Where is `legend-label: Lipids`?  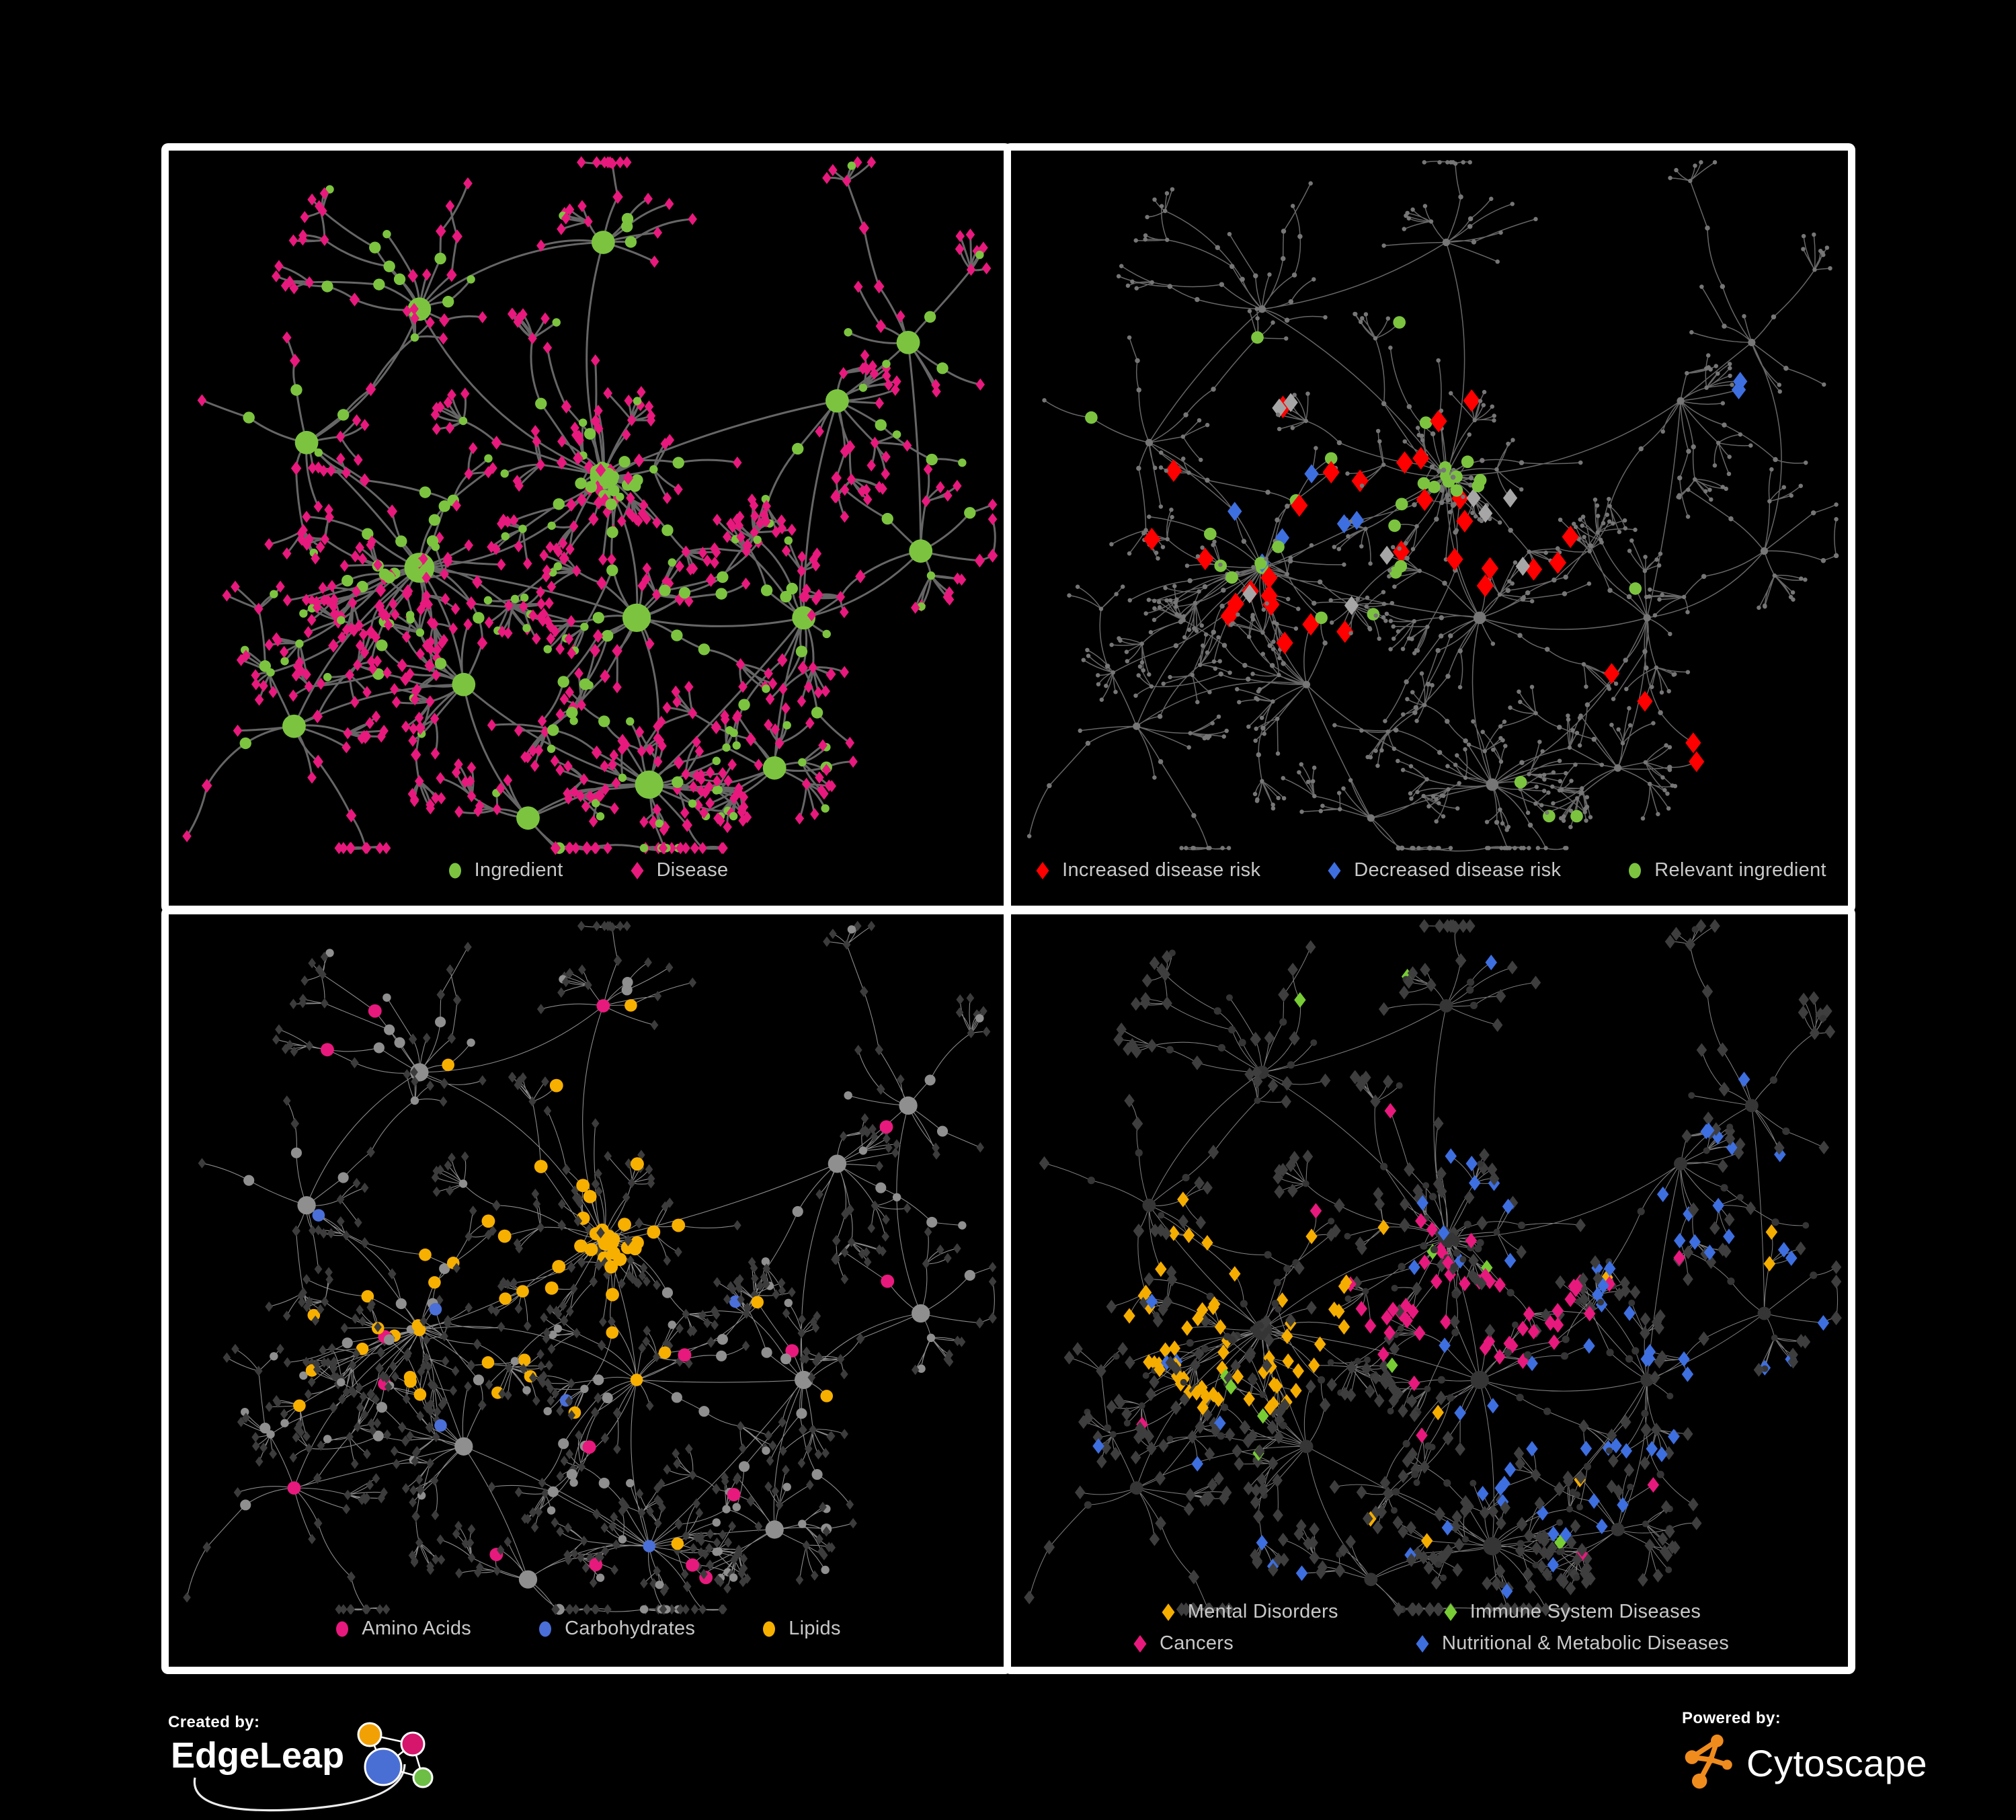
legend-label: Lipids is located at coordinates (815, 1628).